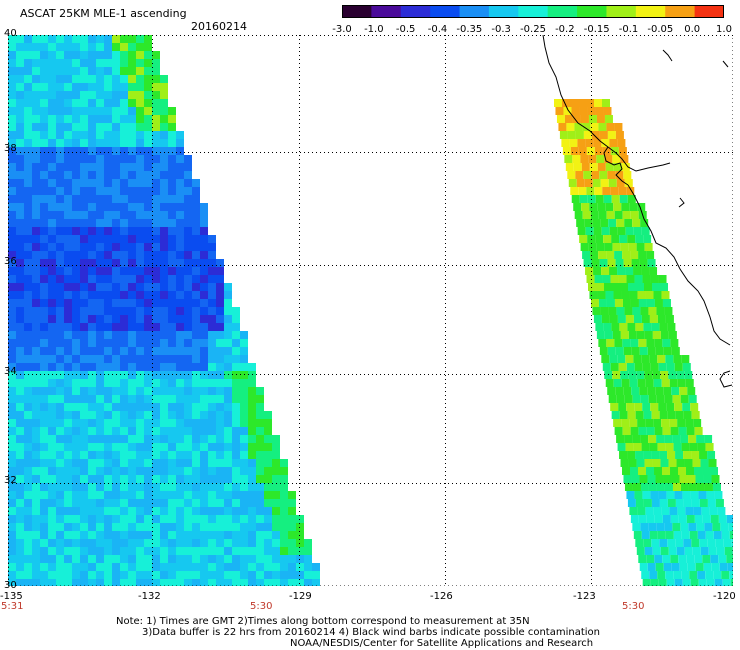 This screenshot has height=650, width=740. What do you see at coordinates (261, 606) in the screenshot?
I see `time-label-middle: 5:30` at bounding box center [261, 606].